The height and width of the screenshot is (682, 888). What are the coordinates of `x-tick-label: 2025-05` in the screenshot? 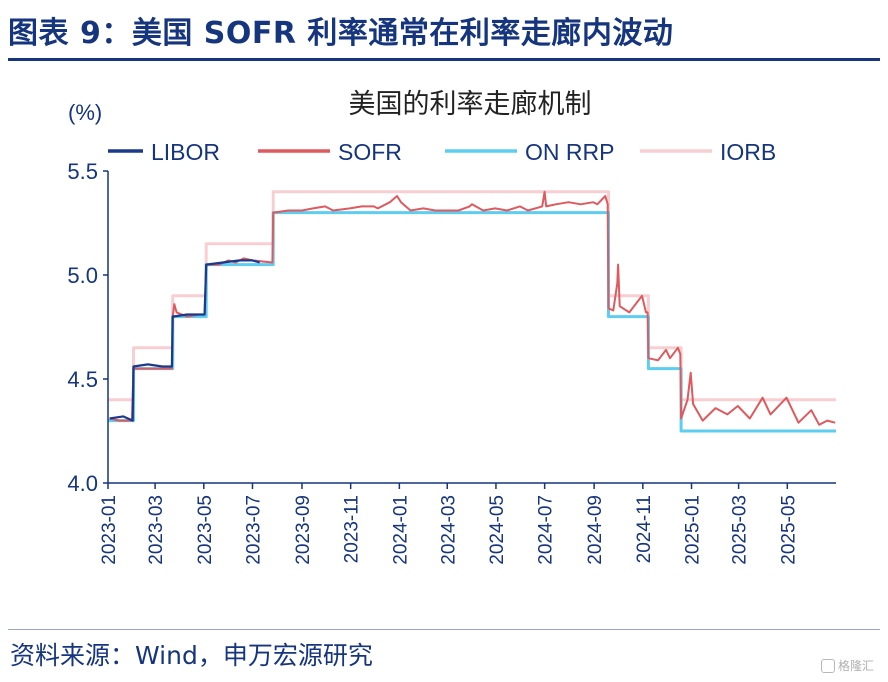 It's located at (788, 530).